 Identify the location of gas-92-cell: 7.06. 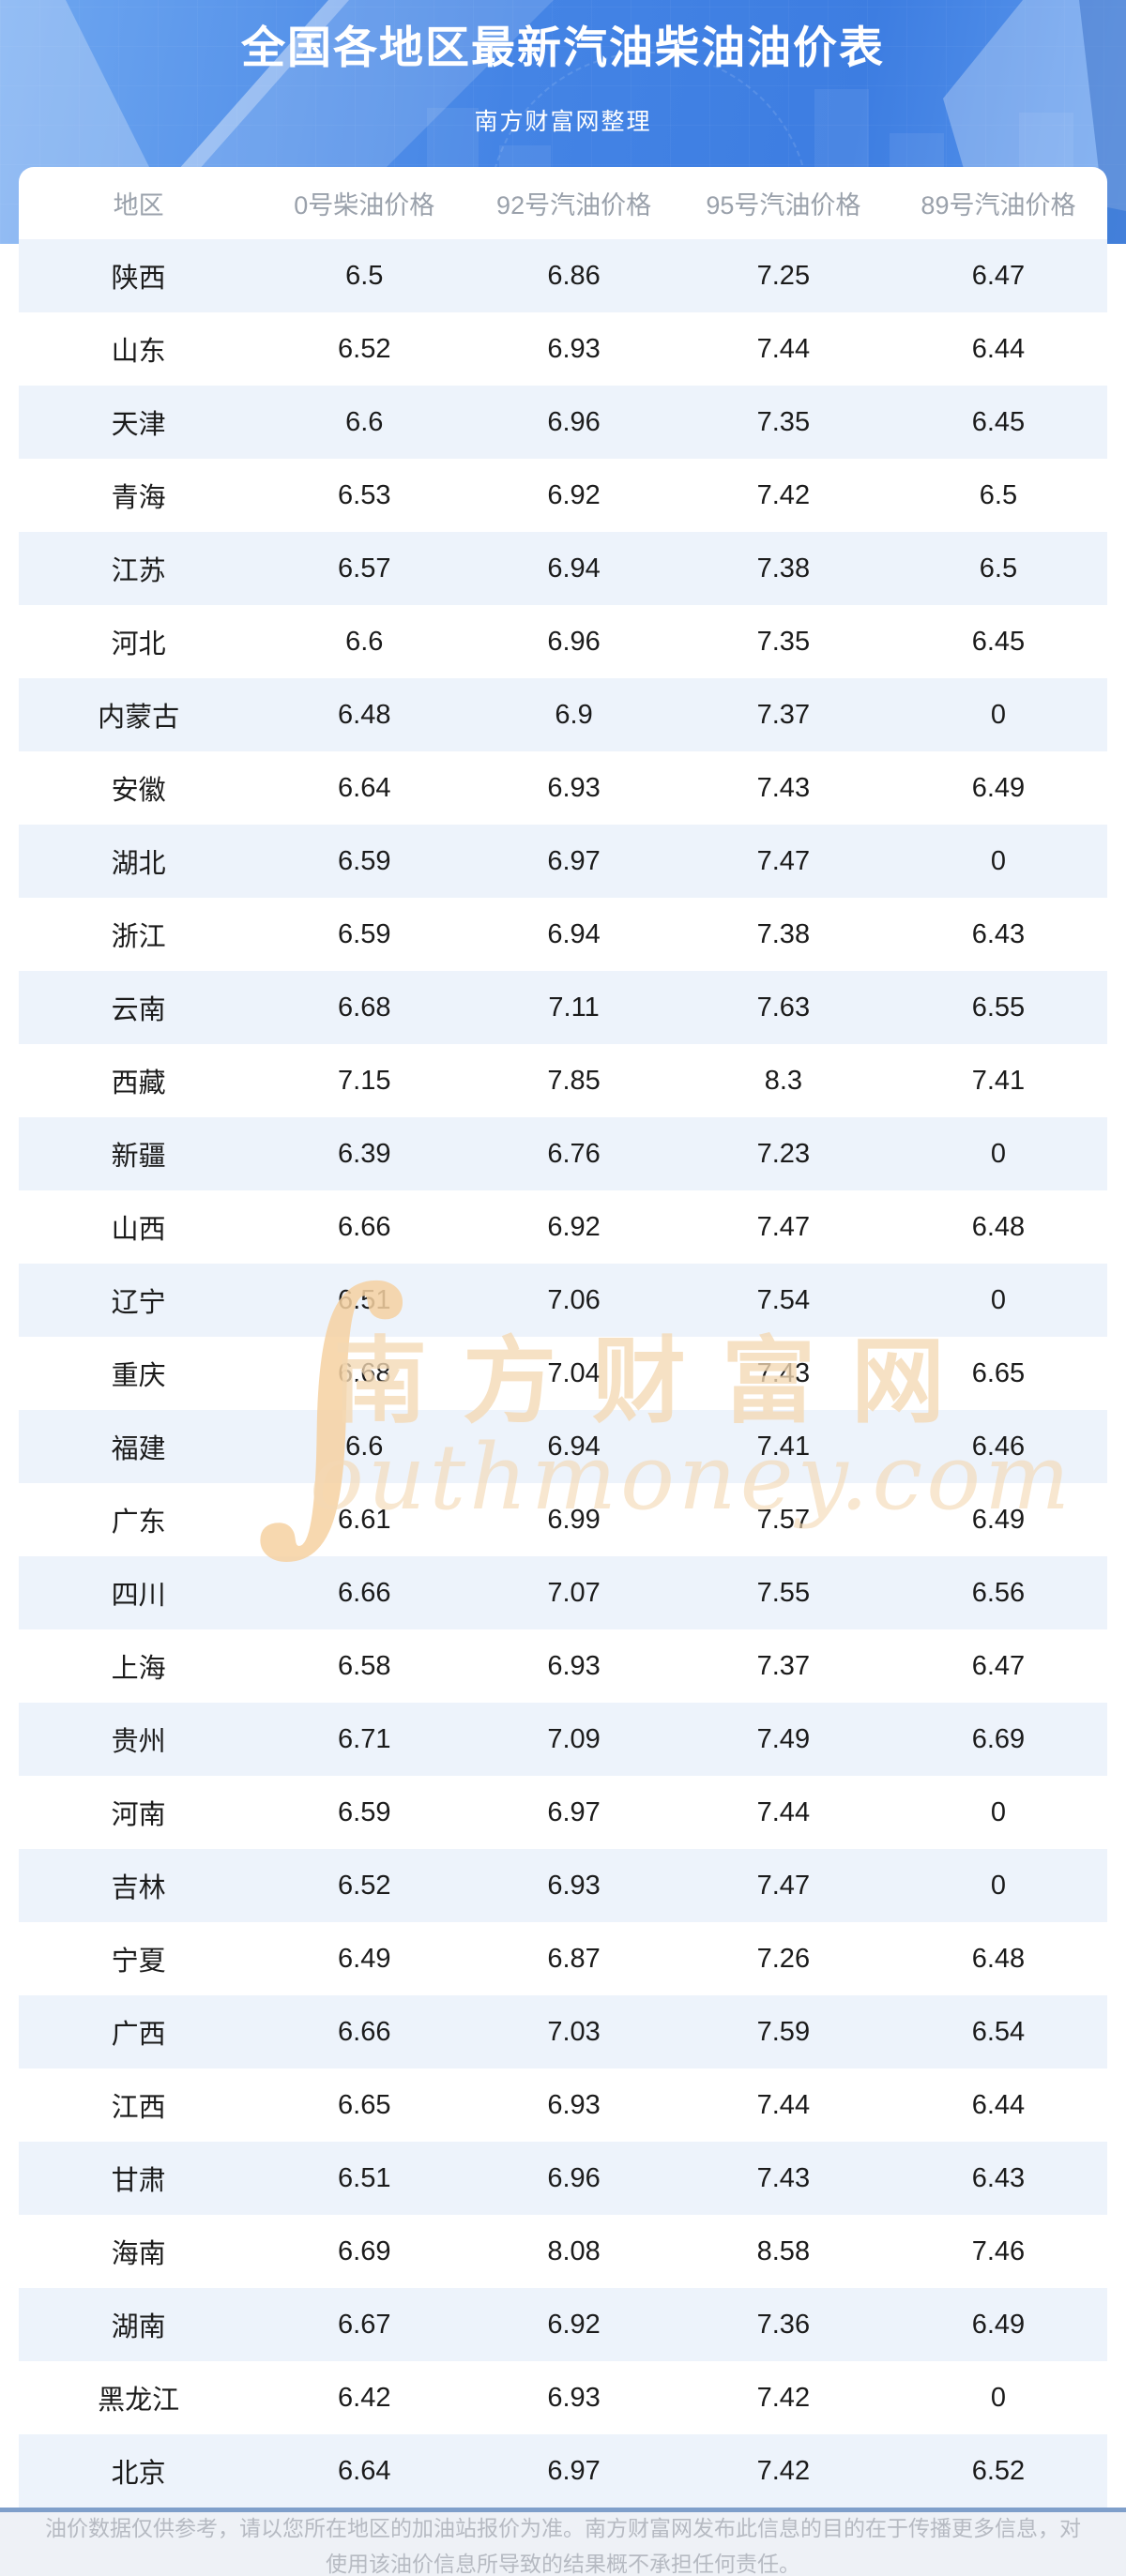
(574, 1299).